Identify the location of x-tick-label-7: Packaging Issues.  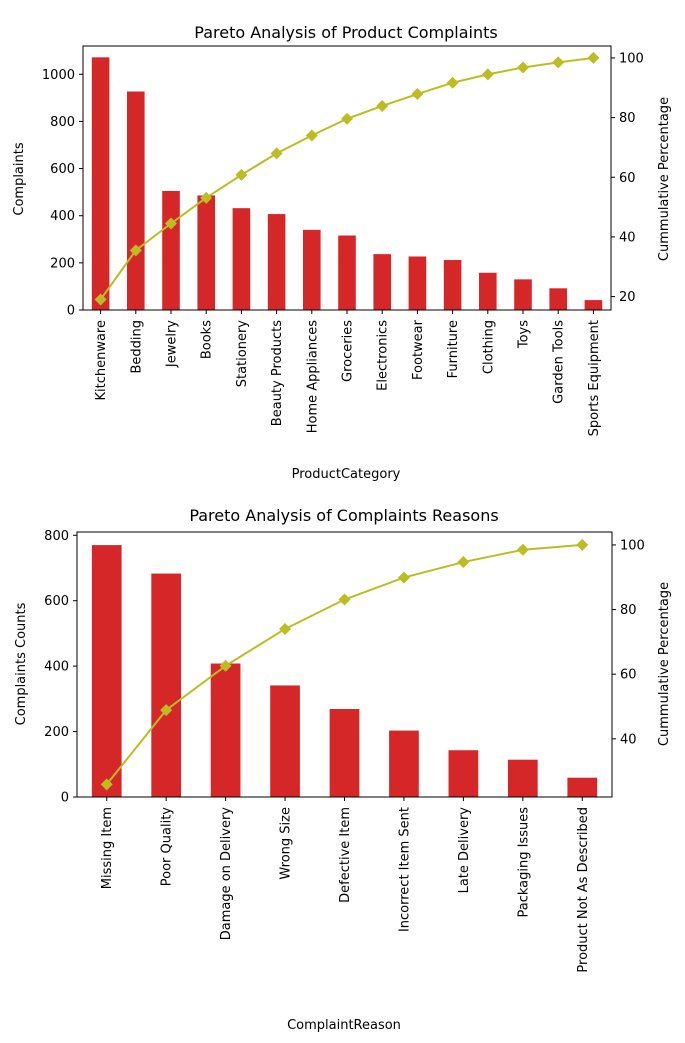
(523, 862).